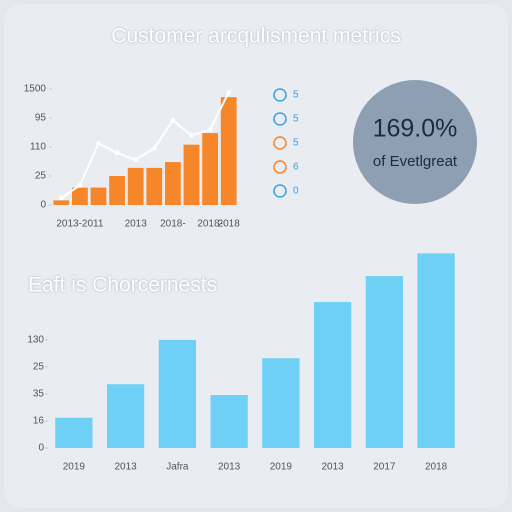 This screenshot has width=512, height=512. Describe the element at coordinates (177, 467) in the screenshot. I see `x-tick-label: Jafra` at that location.